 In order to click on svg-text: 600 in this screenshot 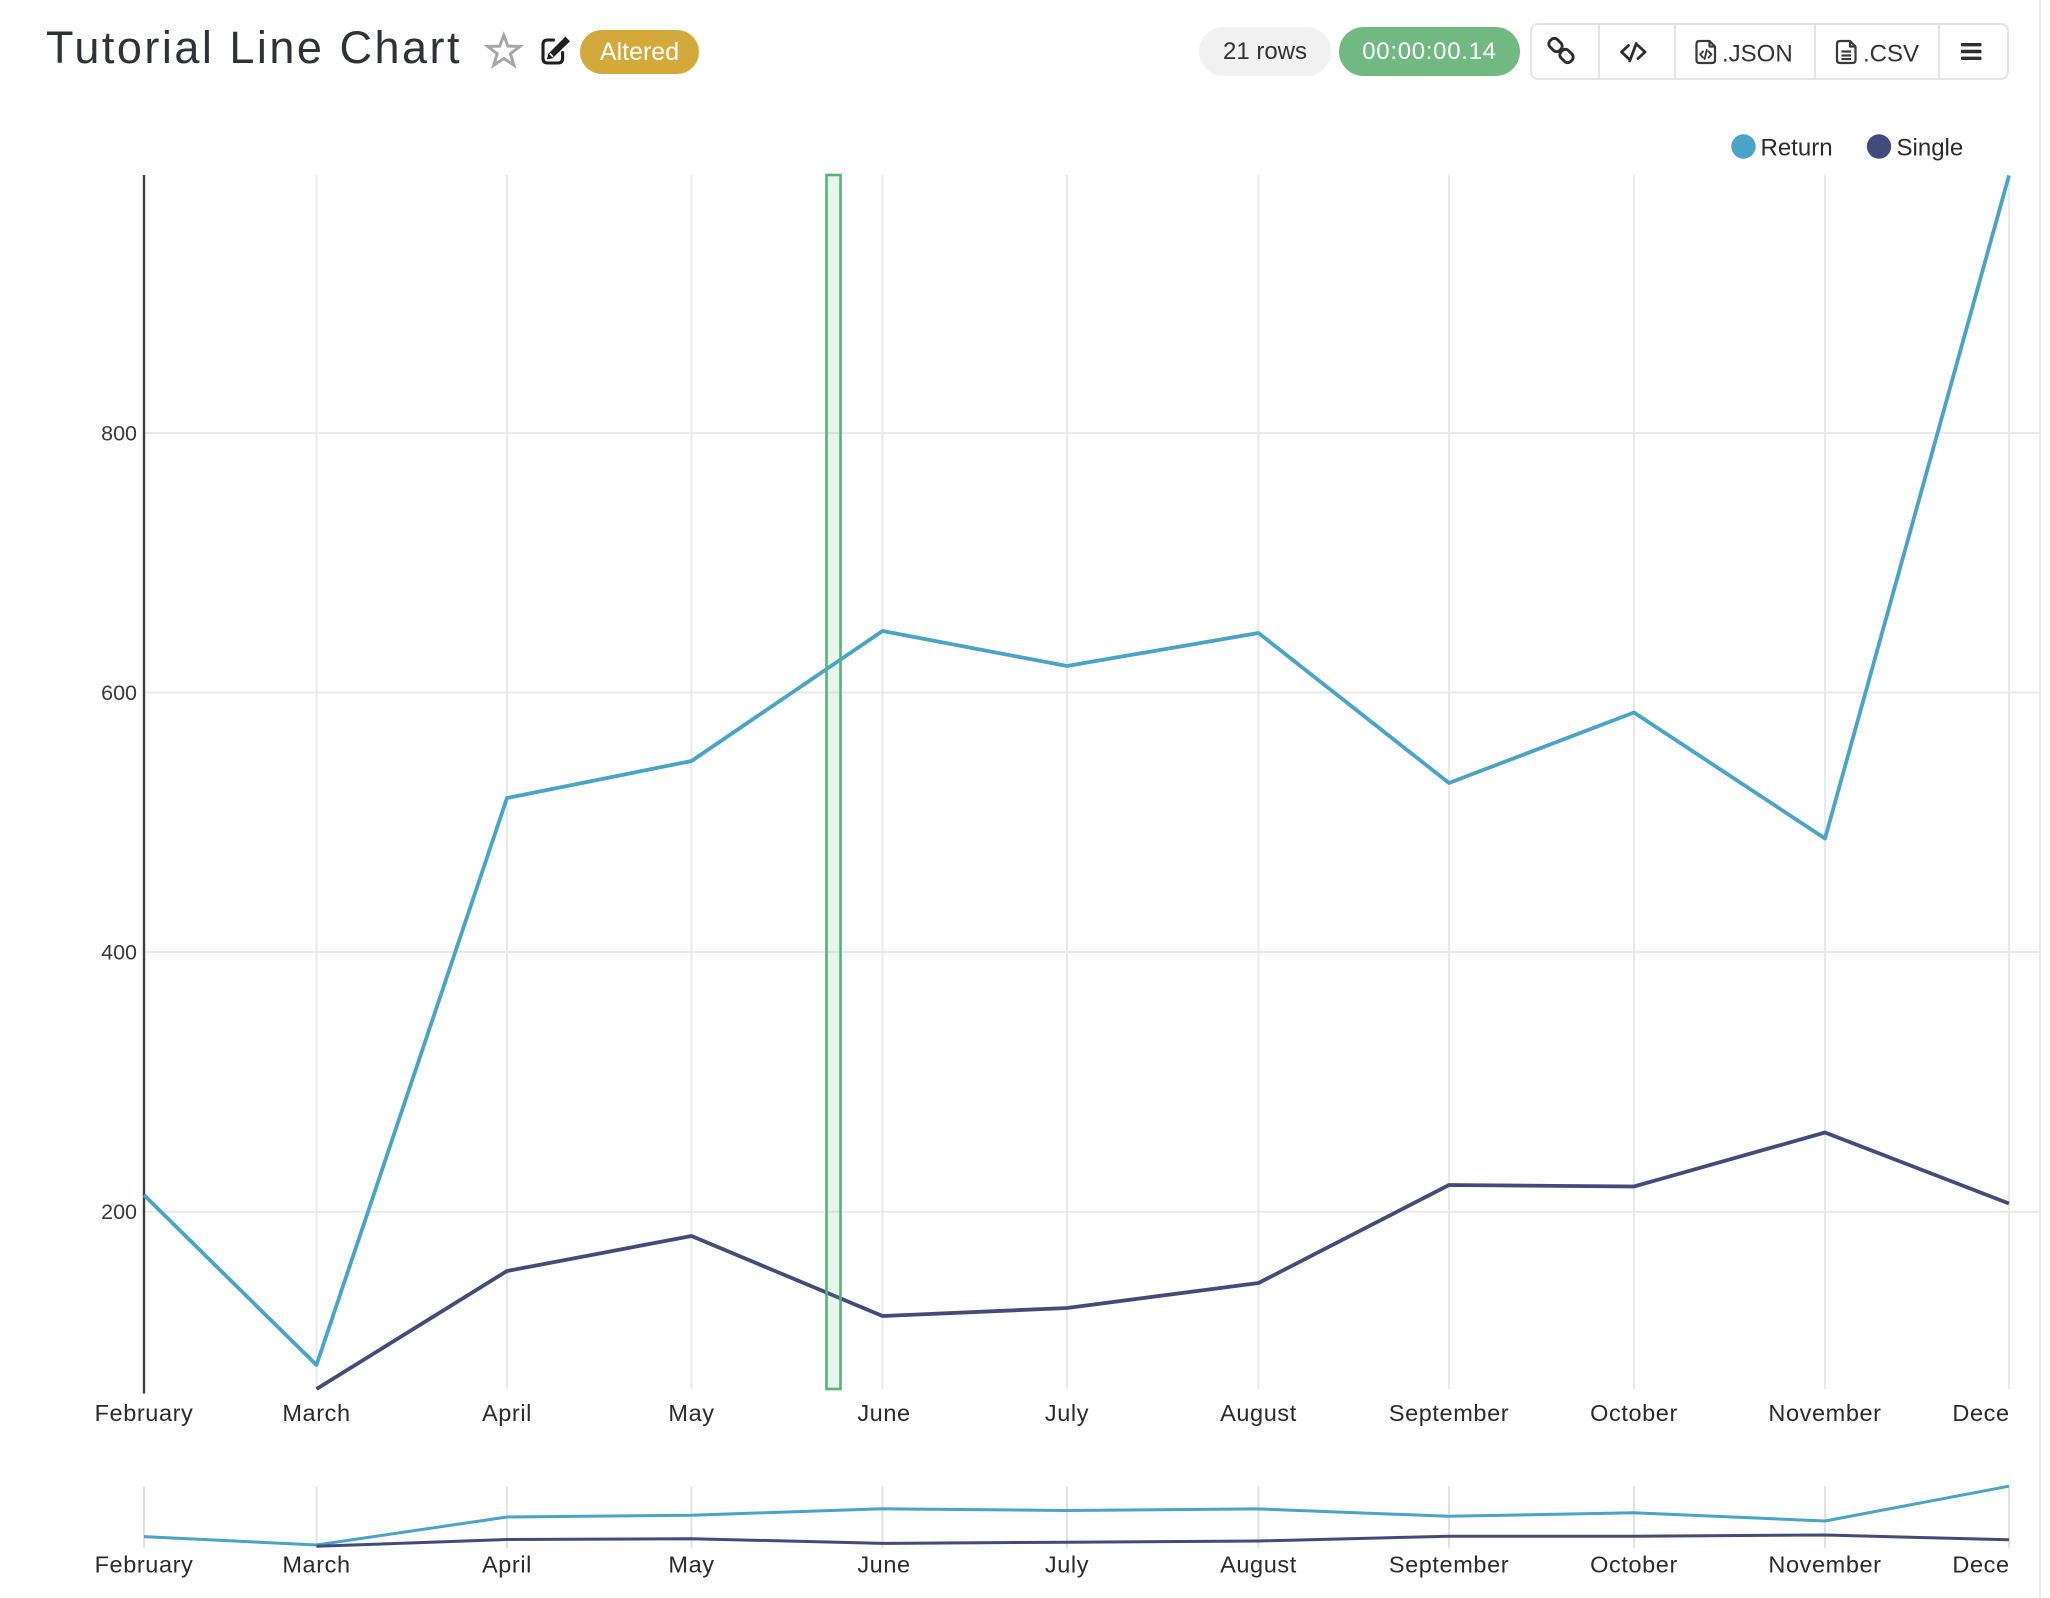, I will do `click(119, 693)`.